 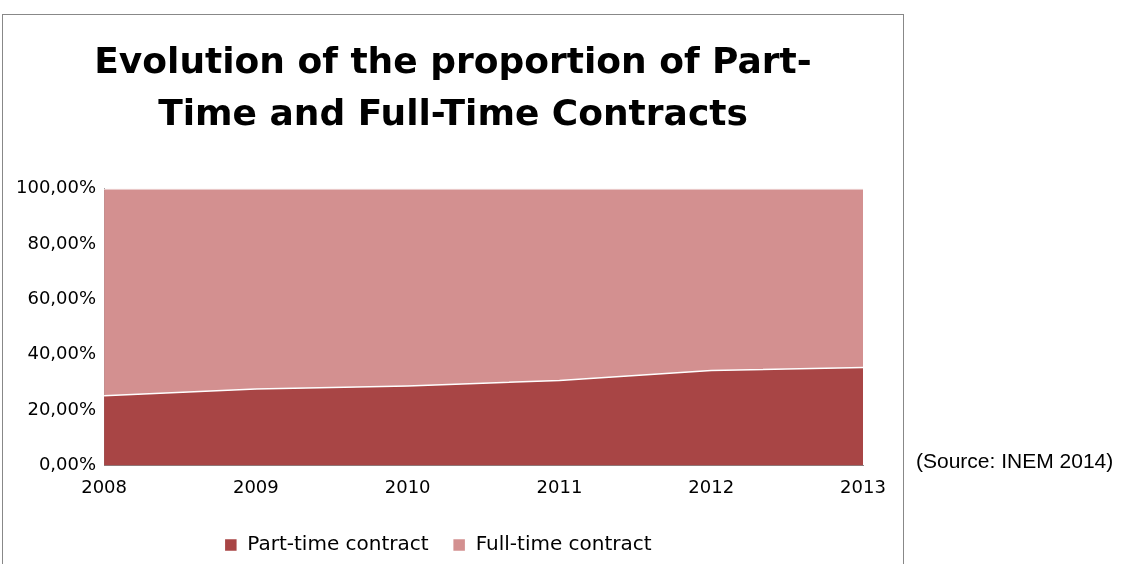 I want to click on x-tick-label: 2009, so click(x=255, y=486).